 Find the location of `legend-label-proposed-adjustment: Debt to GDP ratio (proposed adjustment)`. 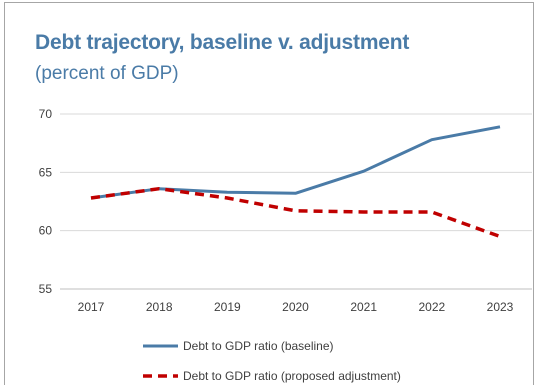

legend-label-proposed-adjustment: Debt to GDP ratio (proposed adjustment) is located at coordinates (292, 376).